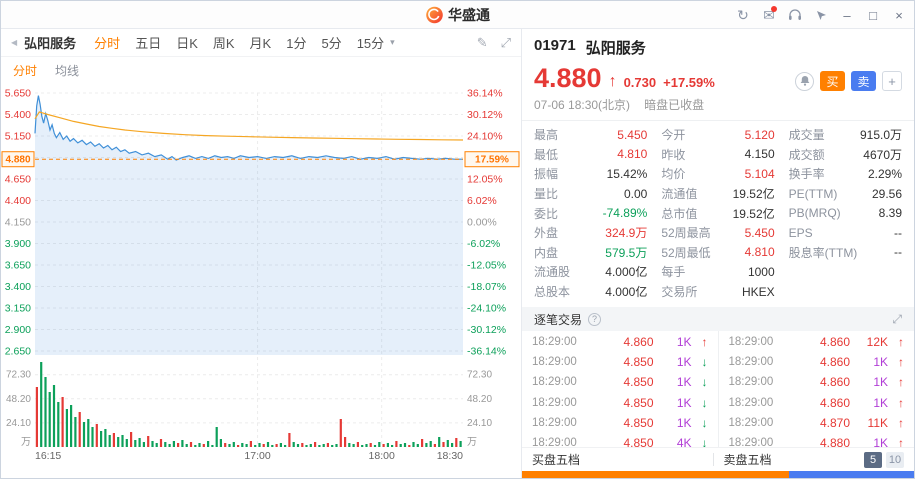 The width and height of the screenshot is (915, 479). Describe the element at coordinates (582, 105) in the screenshot. I see `quote-time: 07-06 18:30(北京)` at that location.